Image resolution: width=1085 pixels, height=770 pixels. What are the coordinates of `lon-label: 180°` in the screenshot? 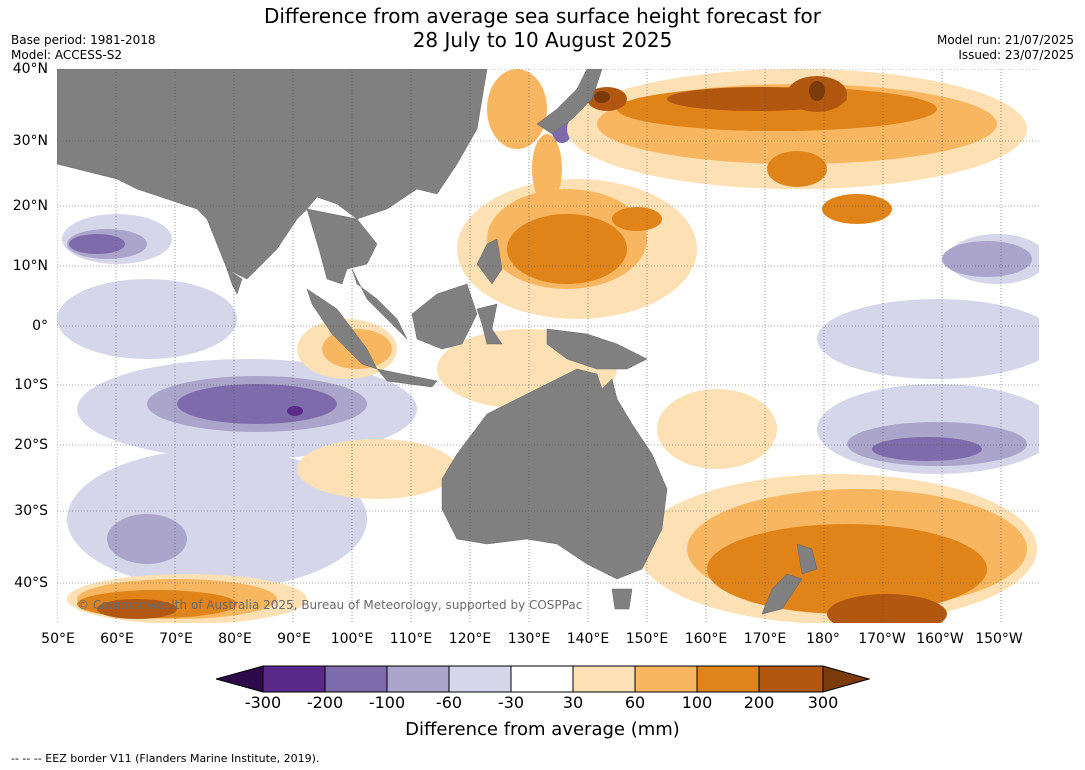 It's located at (823, 639).